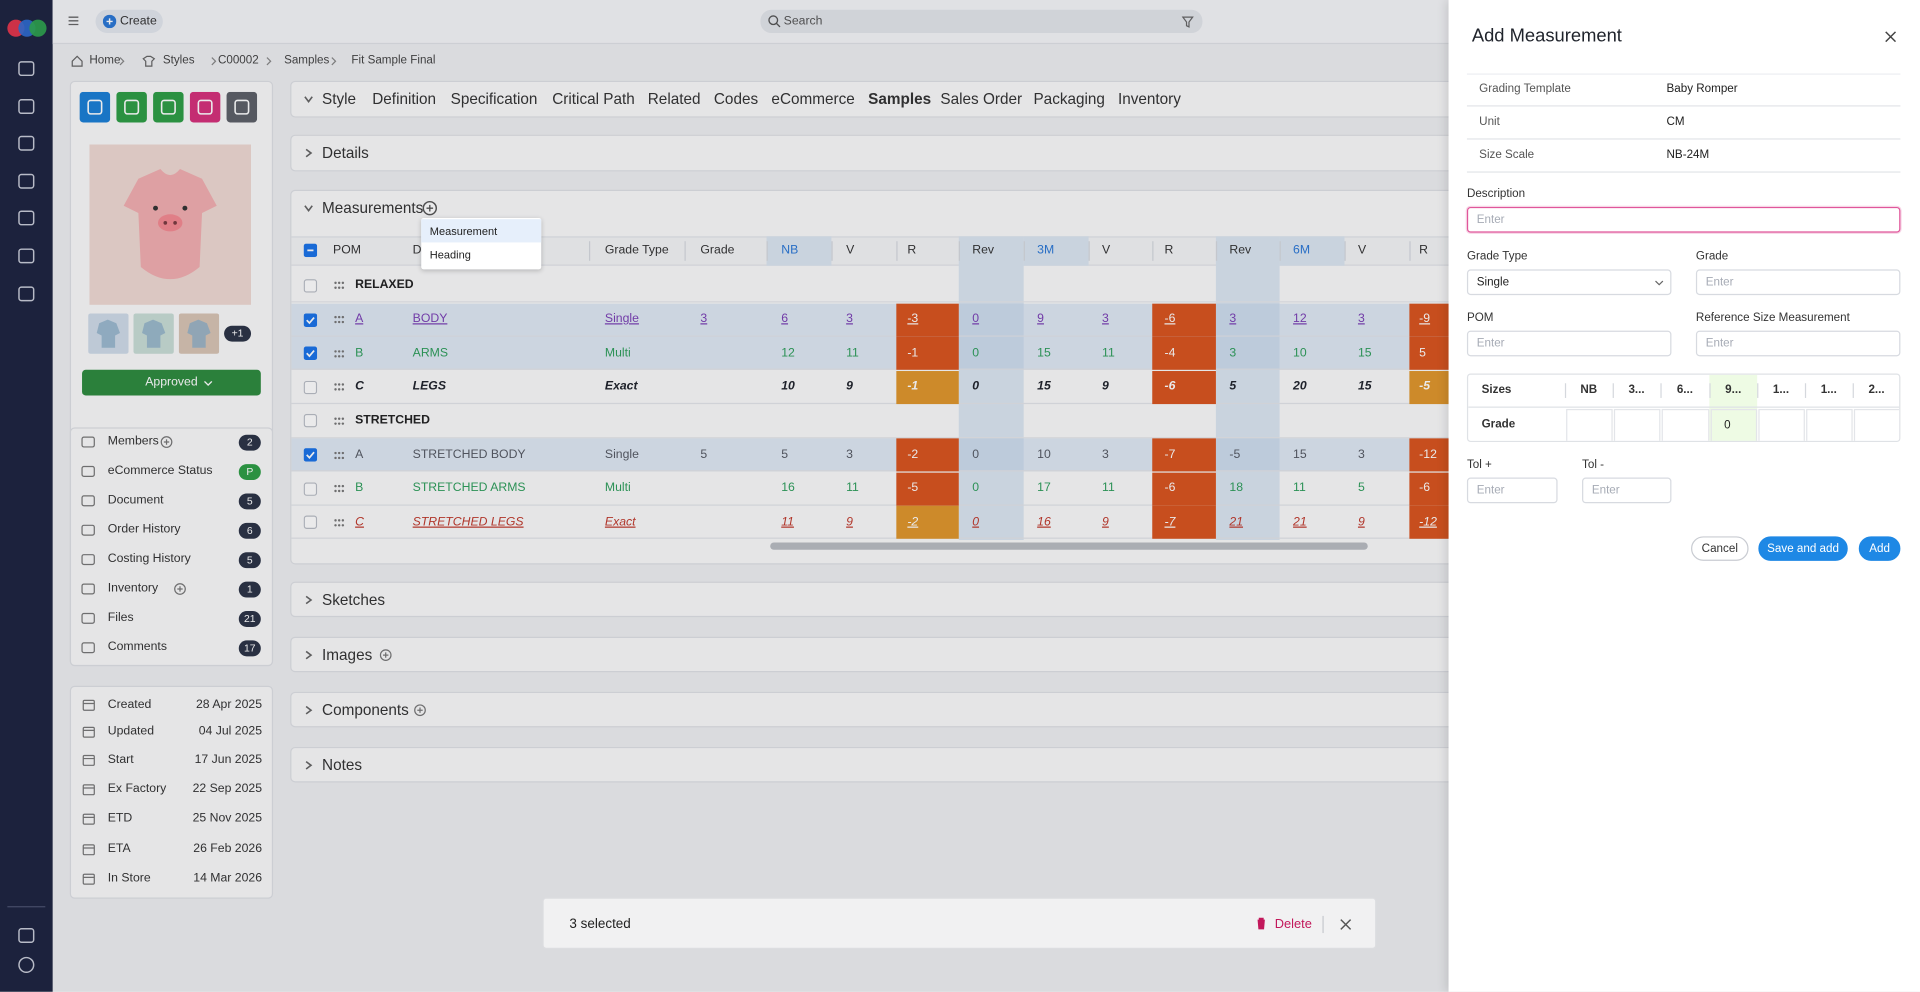 This screenshot has height=992, width=1920. What do you see at coordinates (137, 647) in the screenshot?
I see `menu-item: Comments` at bounding box center [137, 647].